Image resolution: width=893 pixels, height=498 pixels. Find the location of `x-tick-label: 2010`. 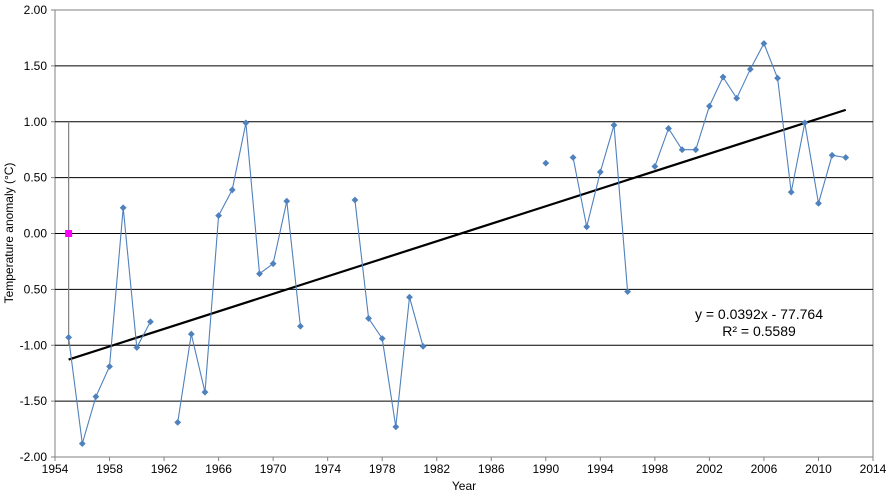

x-tick-label: 2010 is located at coordinates (818, 469).